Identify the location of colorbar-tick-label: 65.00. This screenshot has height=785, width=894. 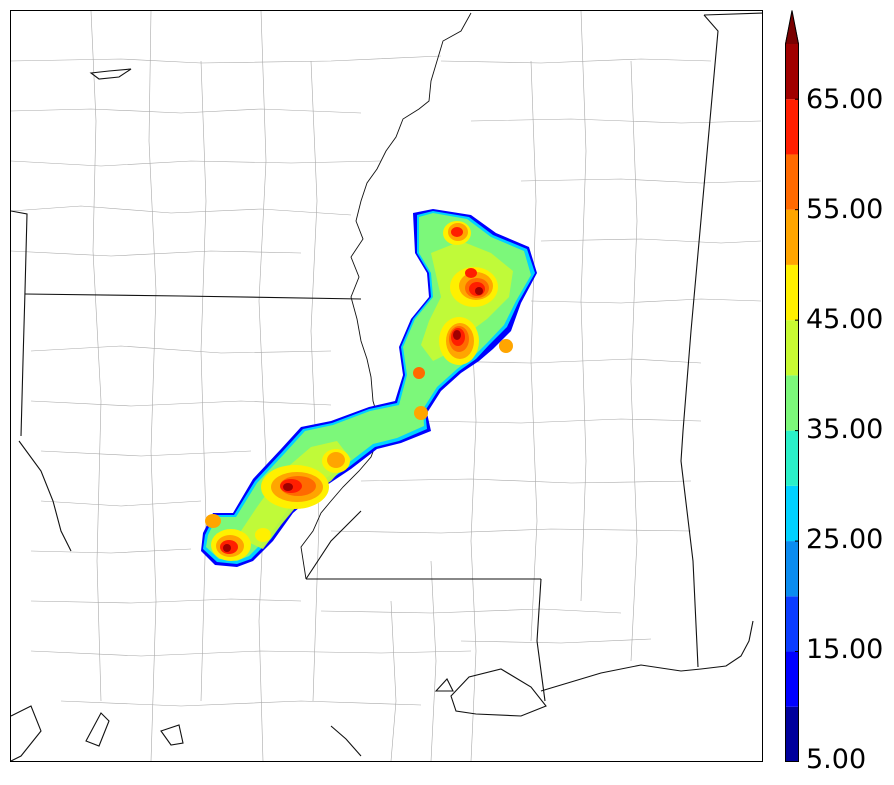
(845, 99).